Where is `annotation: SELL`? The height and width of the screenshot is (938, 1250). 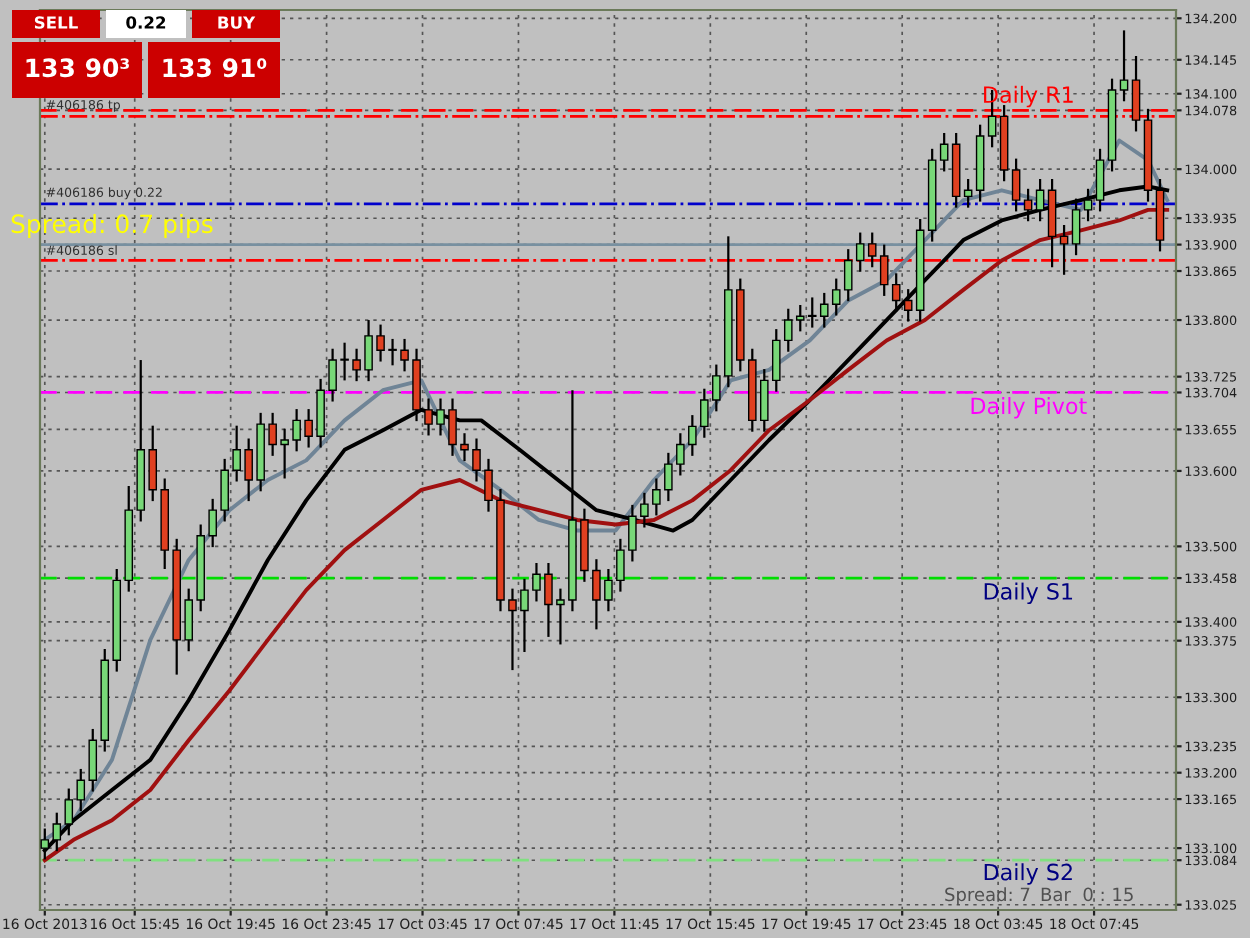
annotation: SELL is located at coordinates (56, 22).